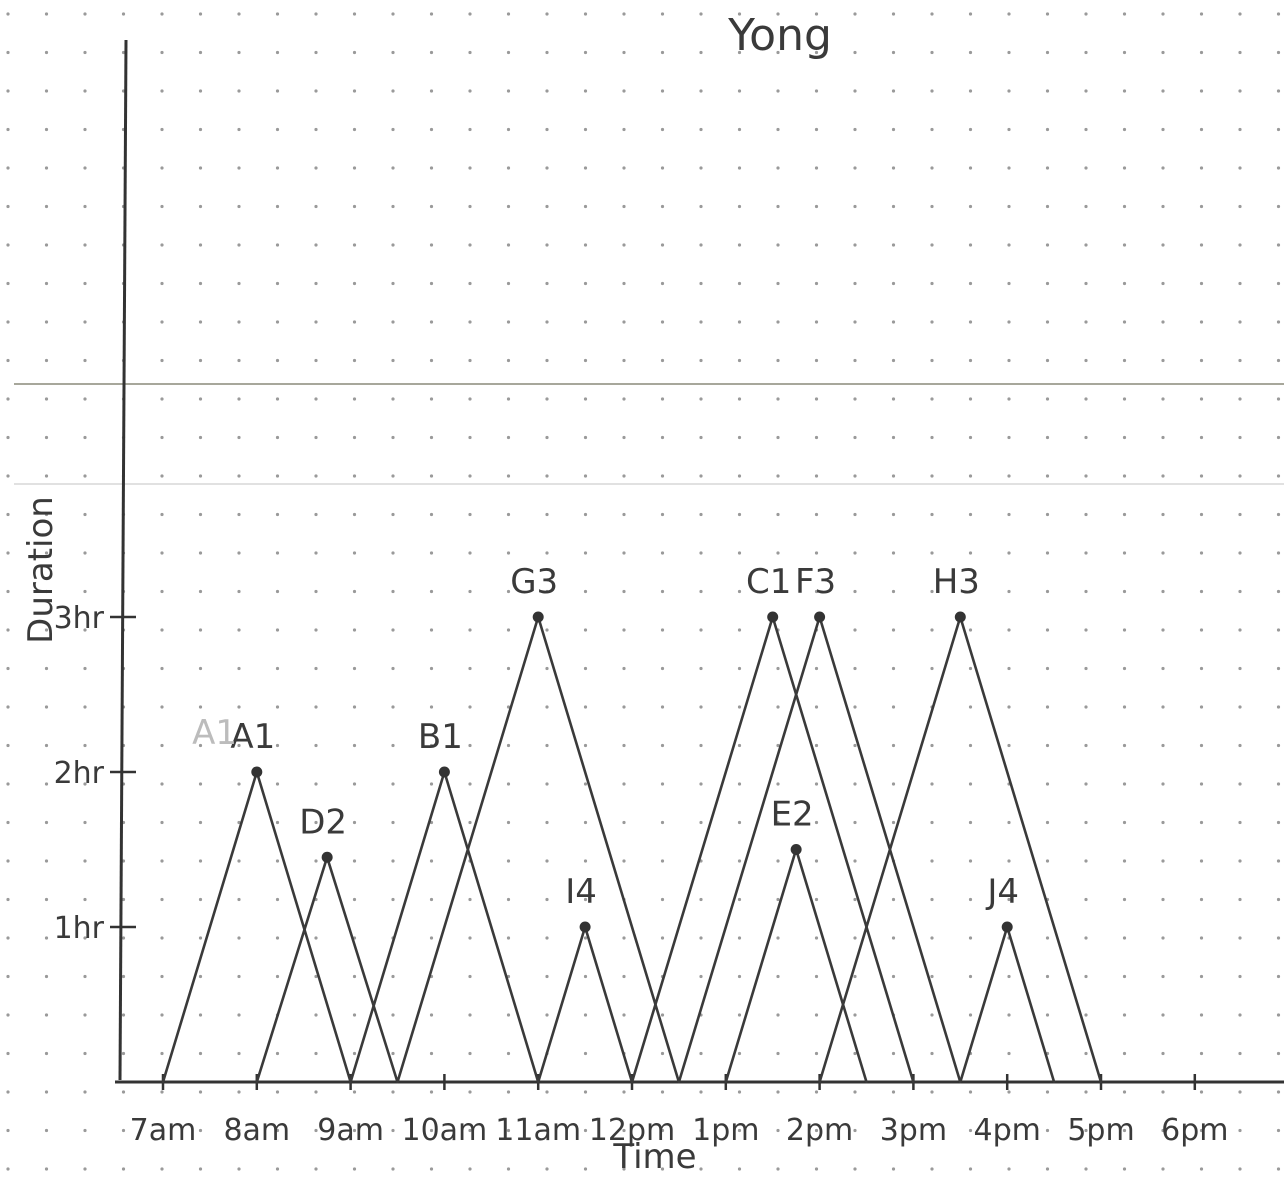 The width and height of the screenshot is (1284, 1178). Describe the element at coordinates (79, 773) in the screenshot. I see `y-tick-label: 2hr` at that location.